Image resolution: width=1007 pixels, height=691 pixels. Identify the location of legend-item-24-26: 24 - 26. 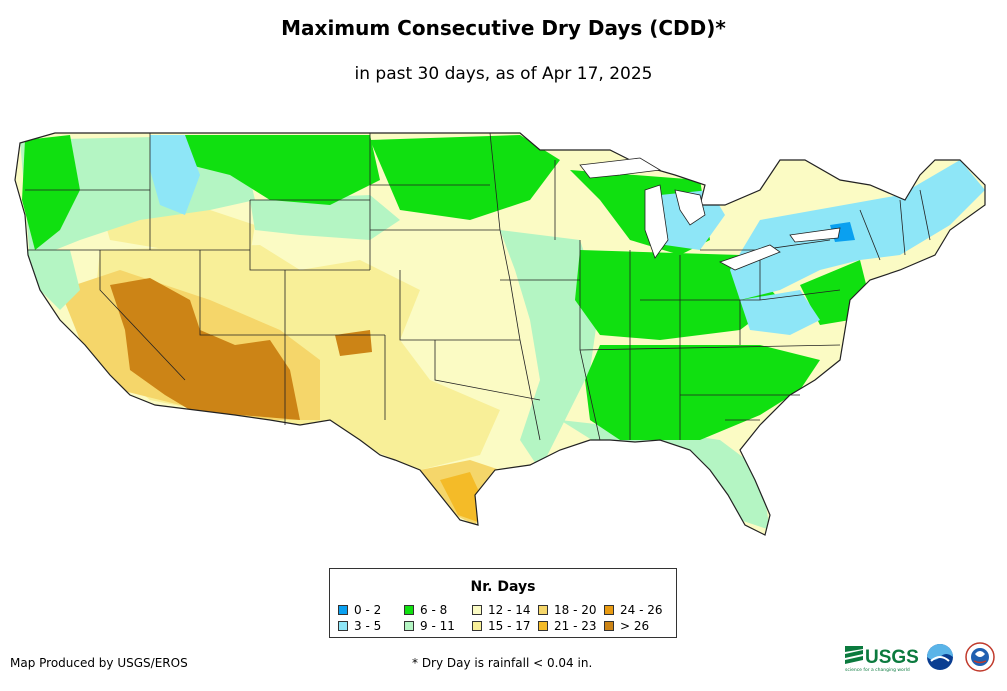
(633, 610).